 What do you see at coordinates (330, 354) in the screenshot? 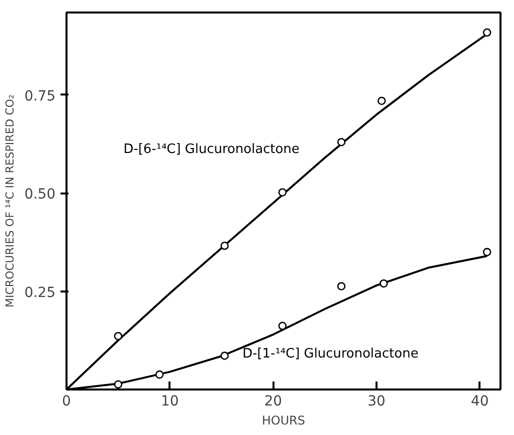
I see `series-label: D-[1-¹⁴C] Glucuronolactone` at bounding box center [330, 354].